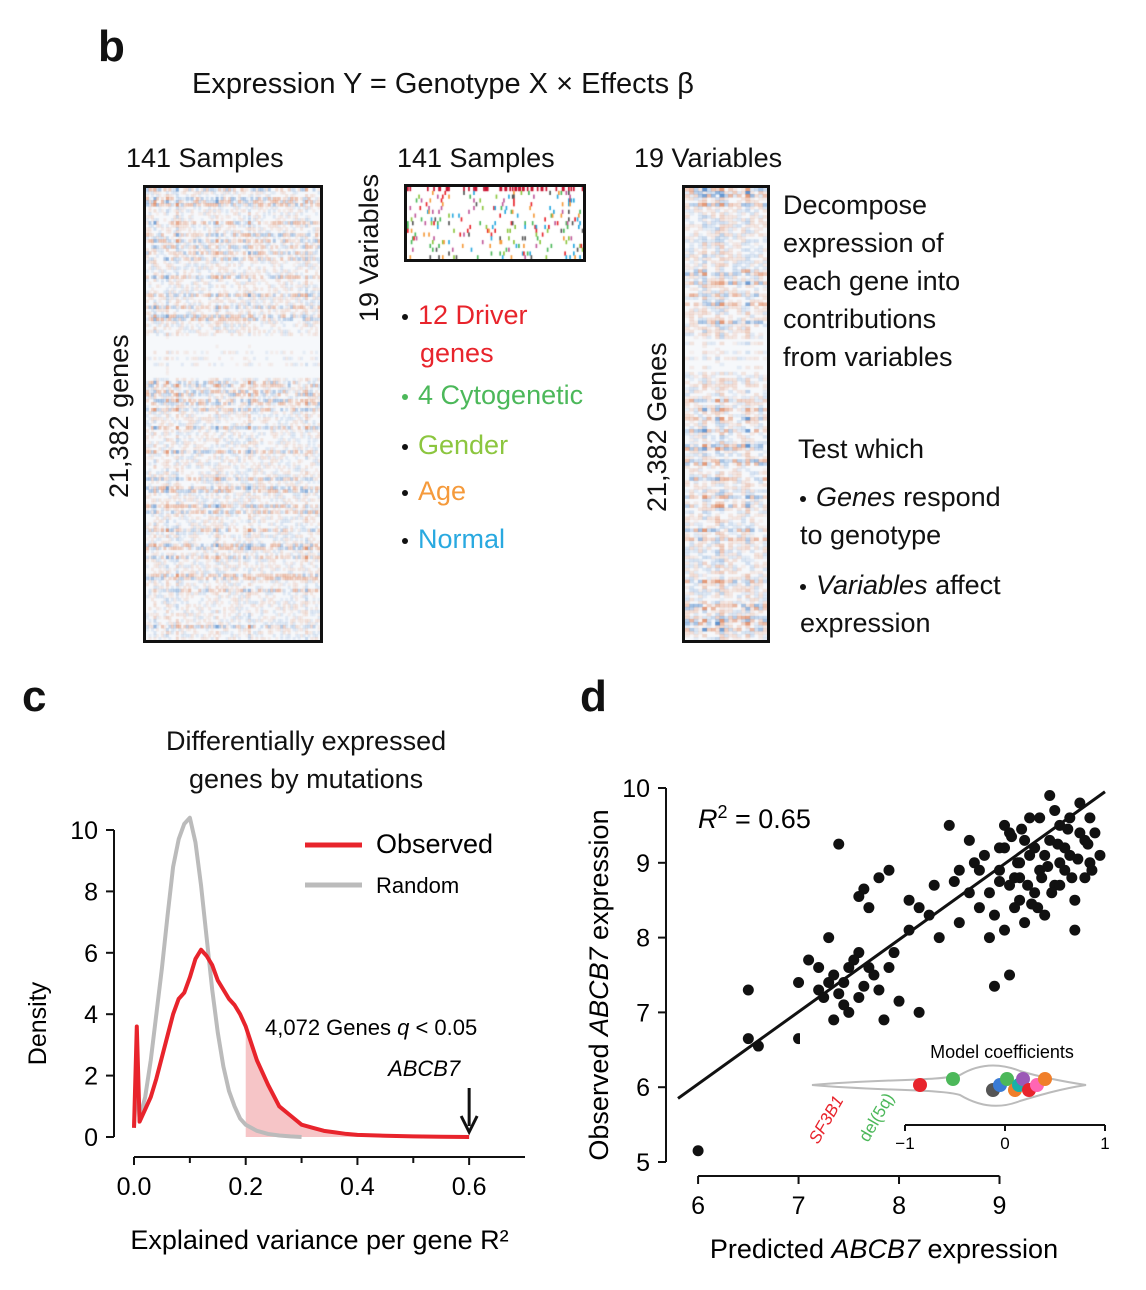 This screenshot has width=1146, height=1290. Describe the element at coordinates (884, 1249) in the screenshot. I see `x-axis-label: Predicted ABCB7 expression` at that location.